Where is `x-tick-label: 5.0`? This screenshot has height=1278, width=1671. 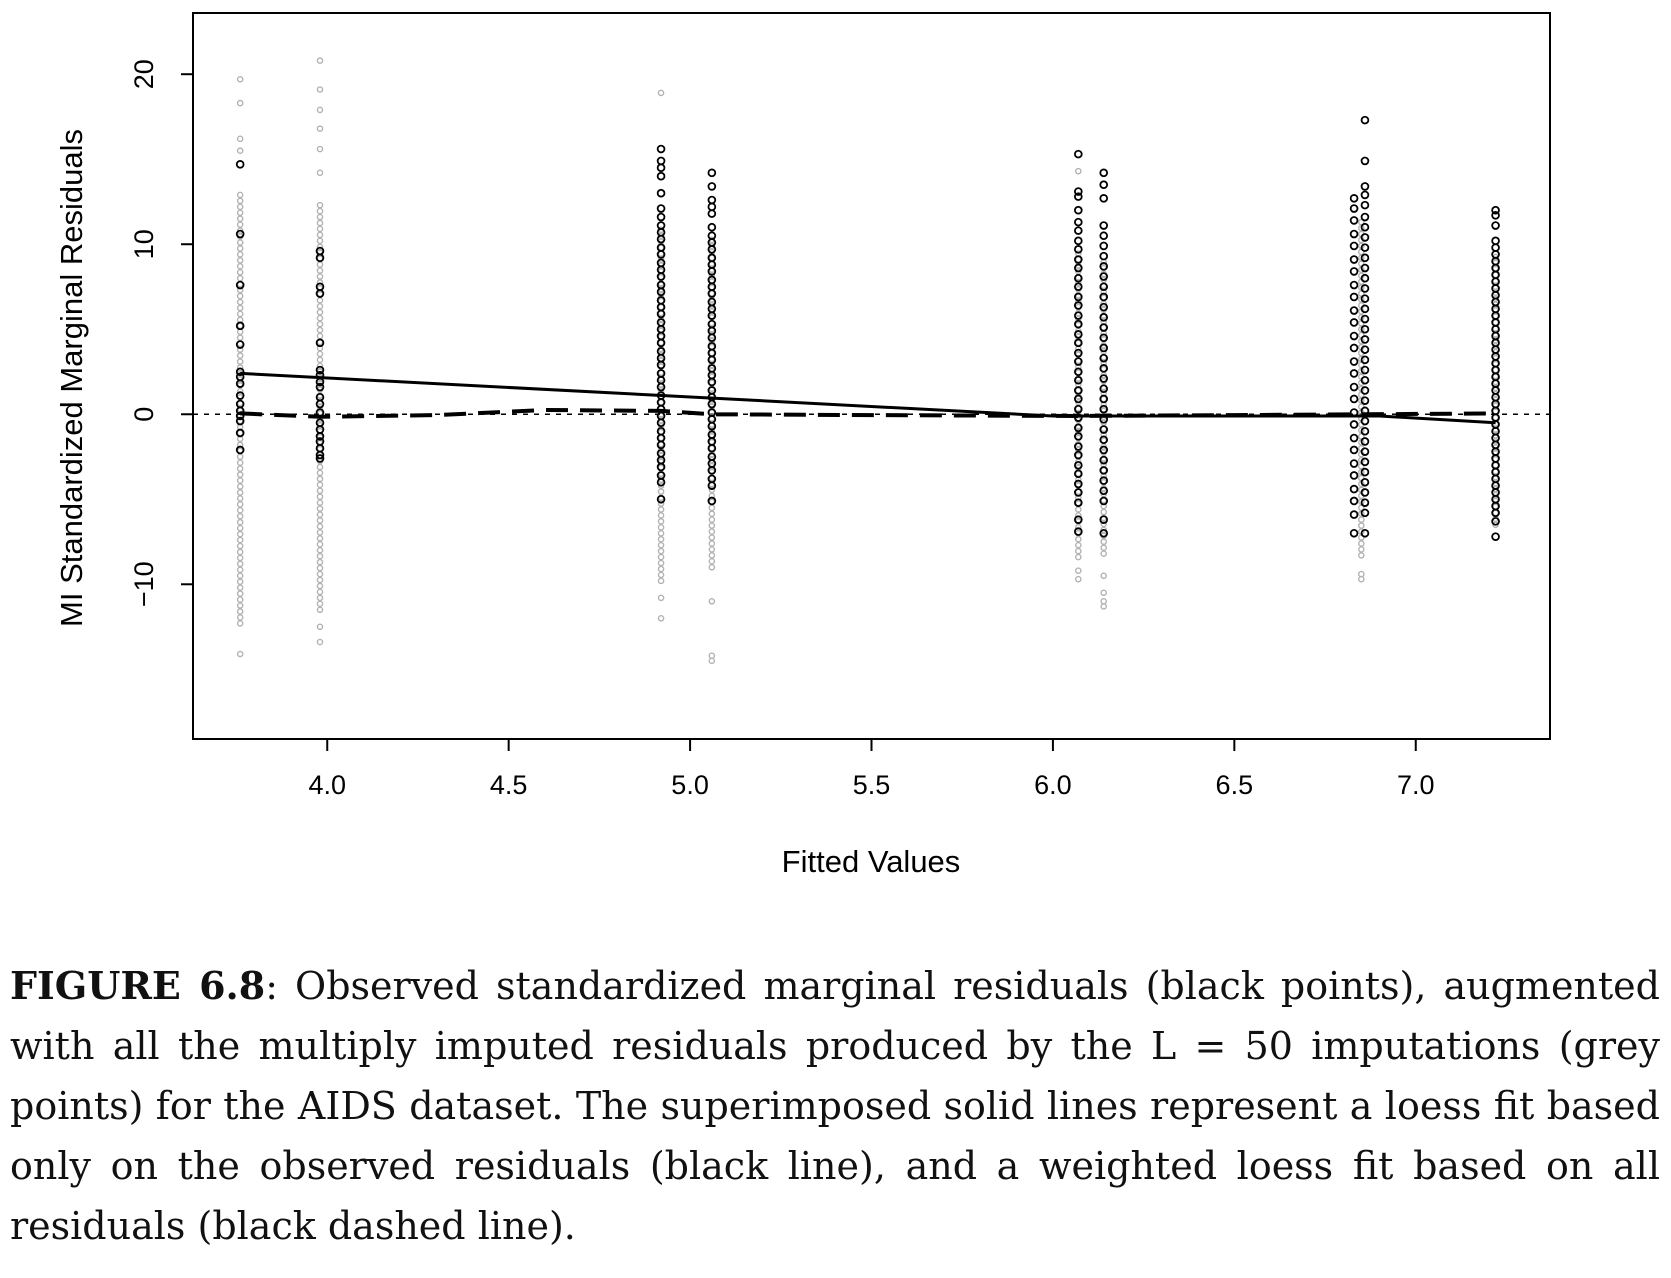
x-tick-label: 5.0 is located at coordinates (690, 785).